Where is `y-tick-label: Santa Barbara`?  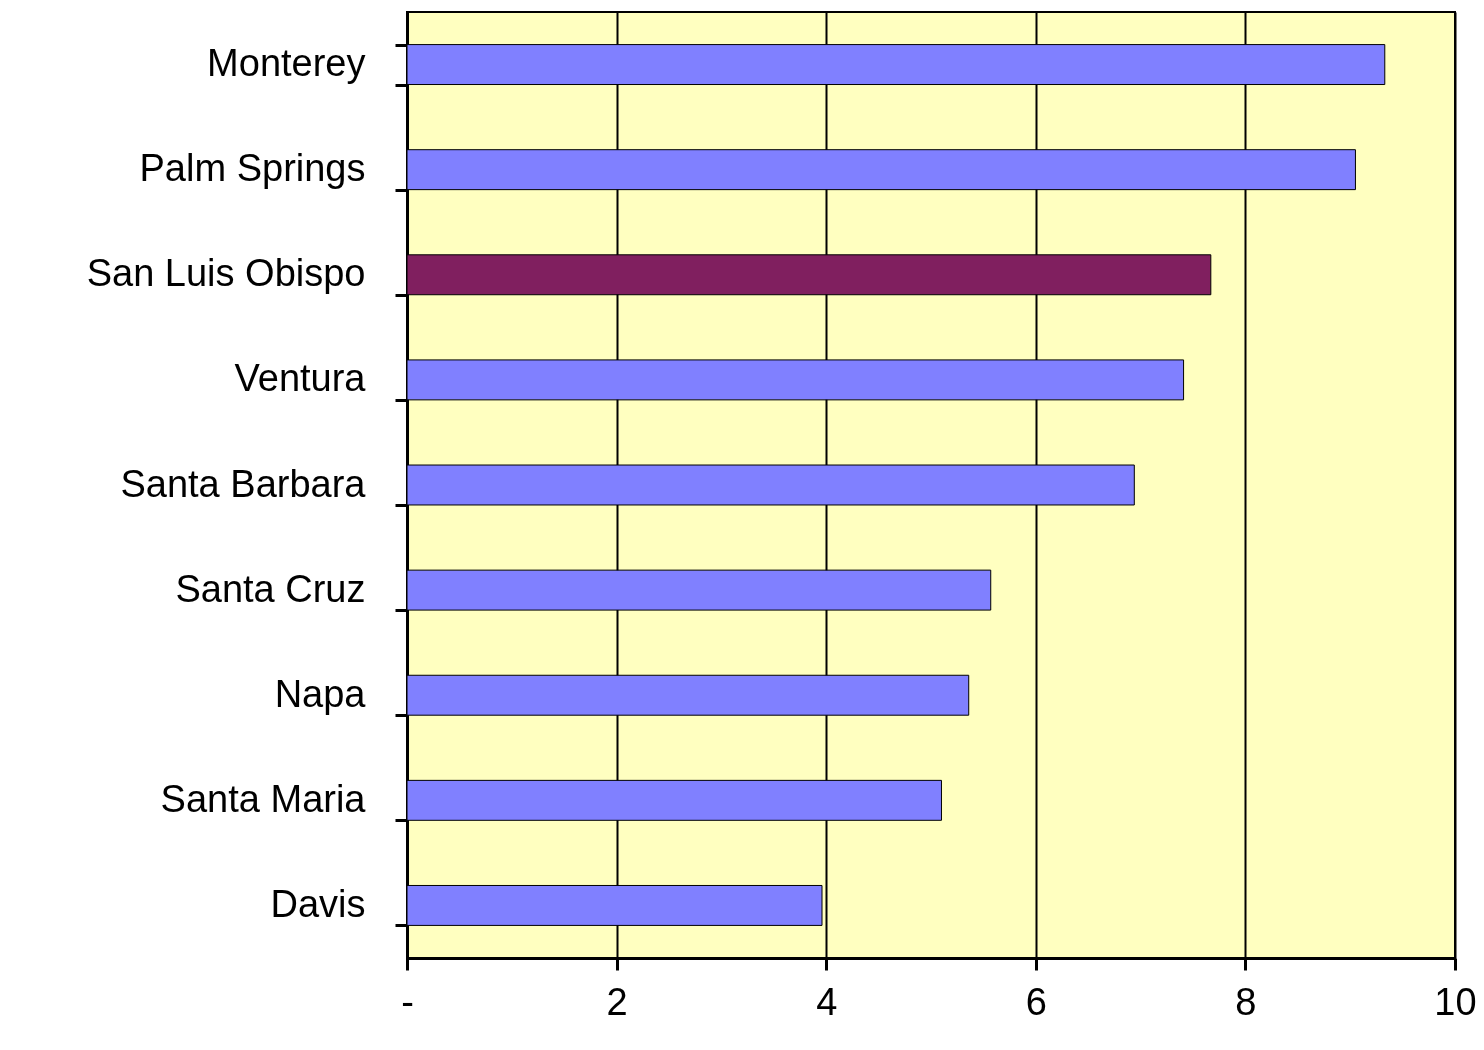
y-tick-label: Santa Barbara is located at coordinates (243, 483).